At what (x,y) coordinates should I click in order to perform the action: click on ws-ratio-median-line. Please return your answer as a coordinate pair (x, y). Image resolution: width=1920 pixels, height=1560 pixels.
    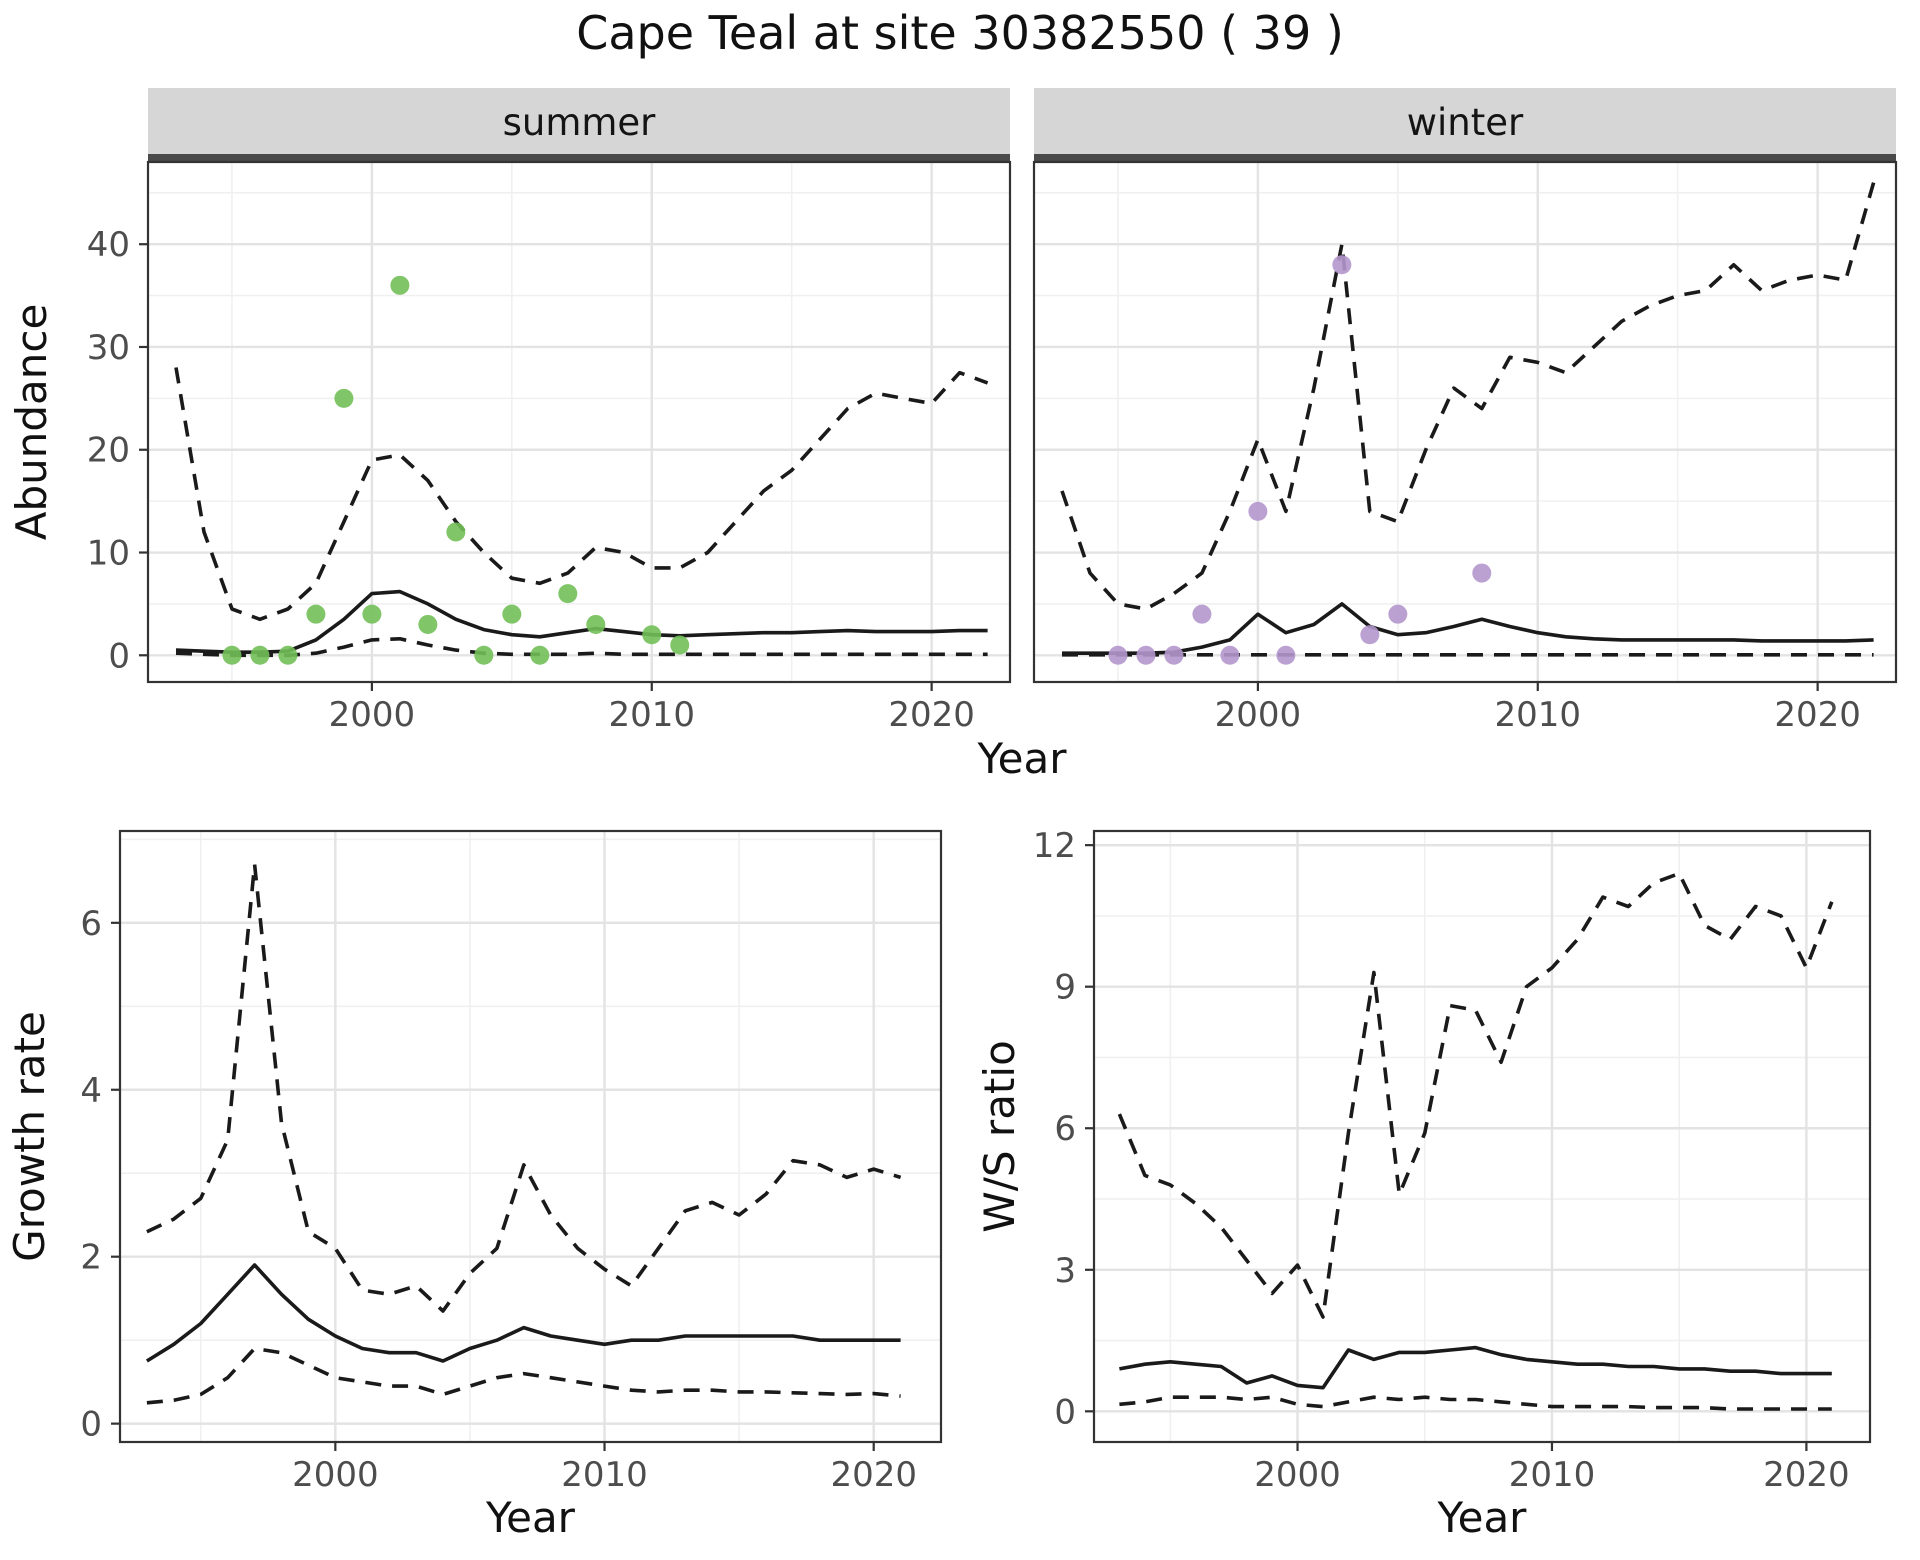
    Looking at the image, I should click on (1475, 1367).